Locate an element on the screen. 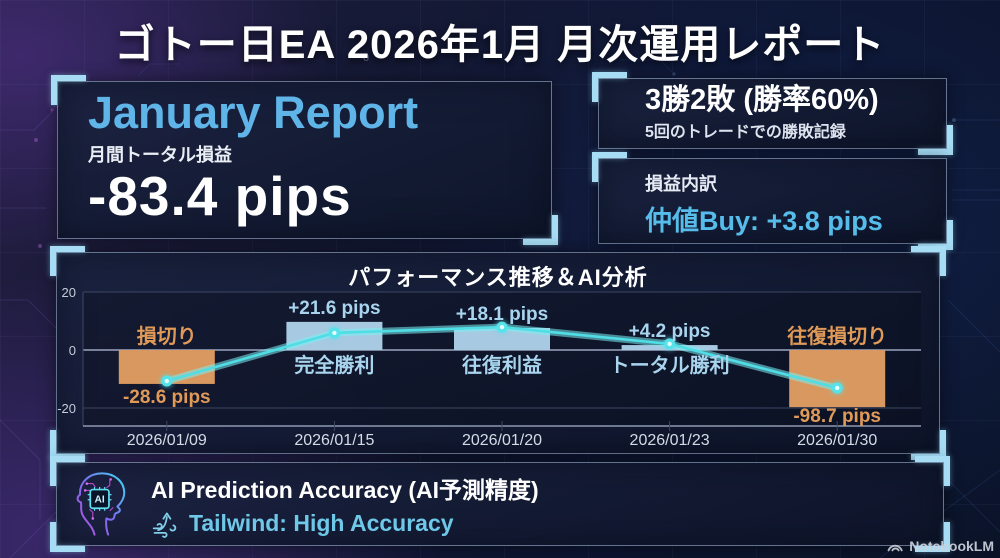 The image size is (1000, 558). win-loss-record-panel: 3勝2敗 (勝率60%) 5回のトレードでの勝敗記録 is located at coordinates (772, 113).